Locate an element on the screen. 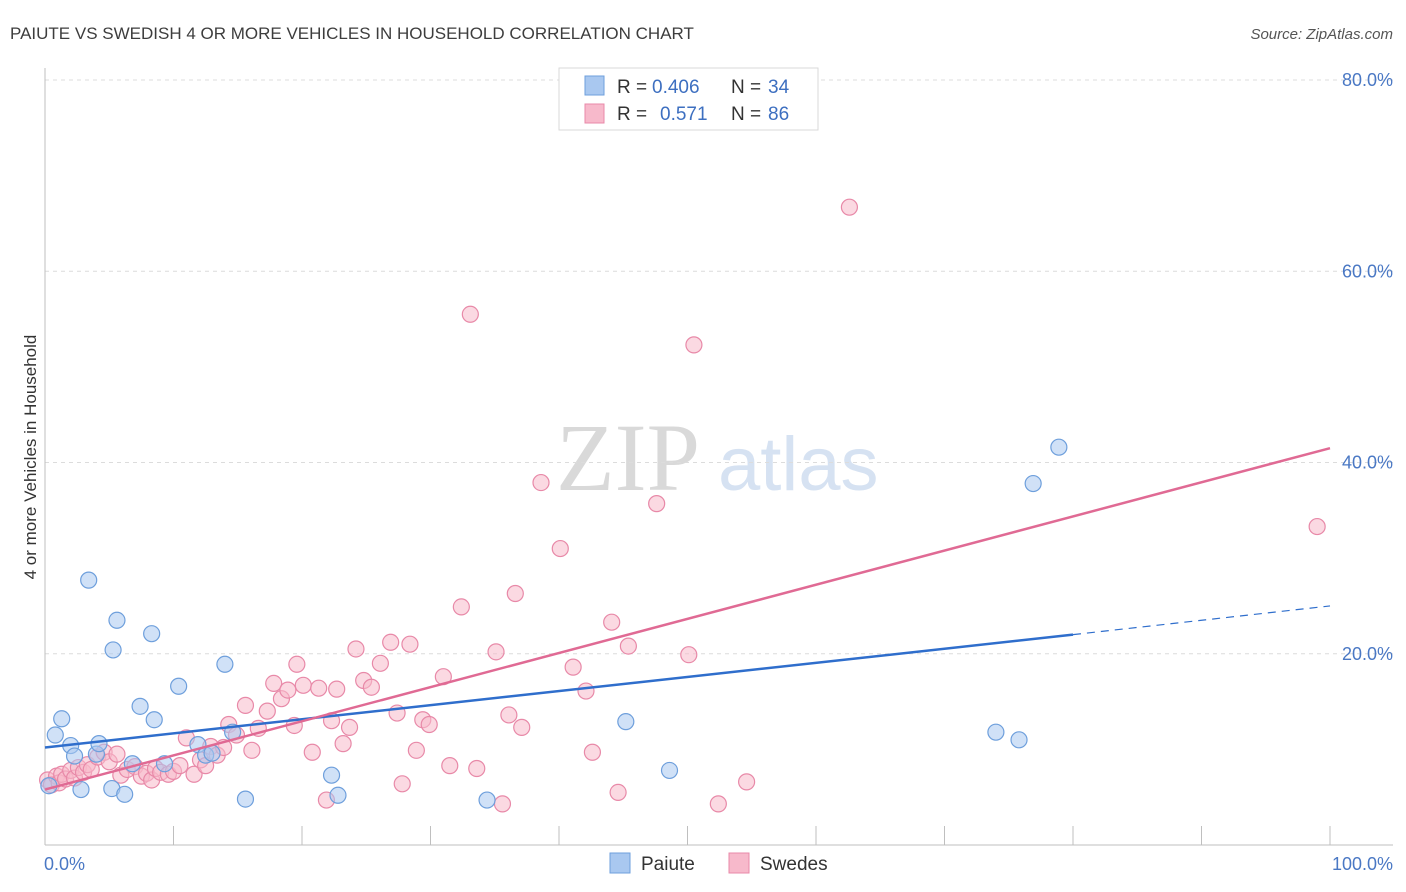 This screenshot has height=892, width=1406. watermark-atlas: atlas is located at coordinates (798, 464).